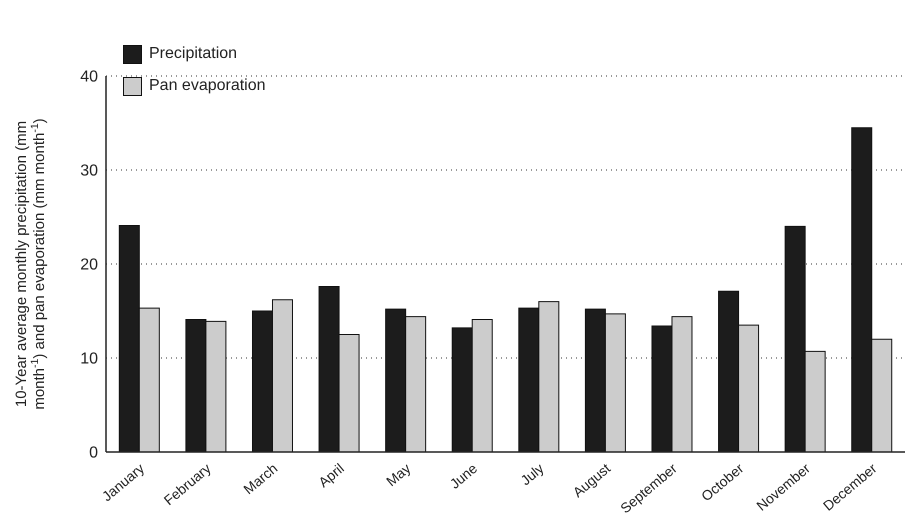 Image resolution: width=905 pixels, height=528 pixels. What do you see at coordinates (398, 475) in the screenshot?
I see `x-tick-label: May` at bounding box center [398, 475].